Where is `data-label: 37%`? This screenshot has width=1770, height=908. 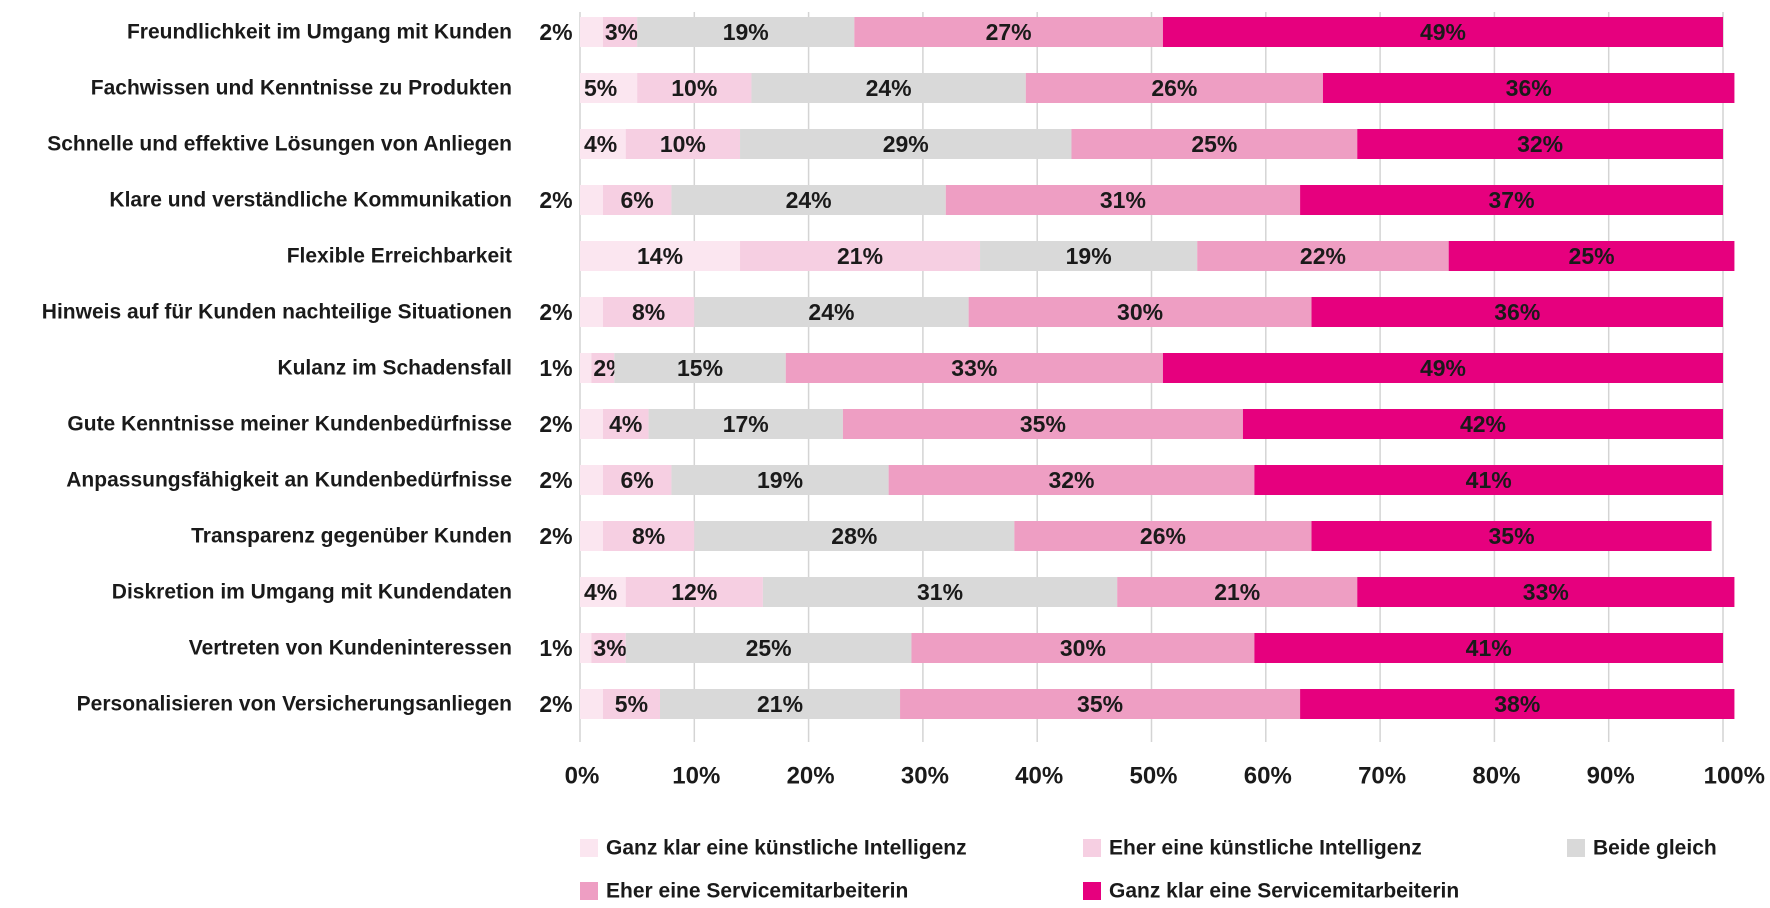 data-label: 37% is located at coordinates (1512, 200).